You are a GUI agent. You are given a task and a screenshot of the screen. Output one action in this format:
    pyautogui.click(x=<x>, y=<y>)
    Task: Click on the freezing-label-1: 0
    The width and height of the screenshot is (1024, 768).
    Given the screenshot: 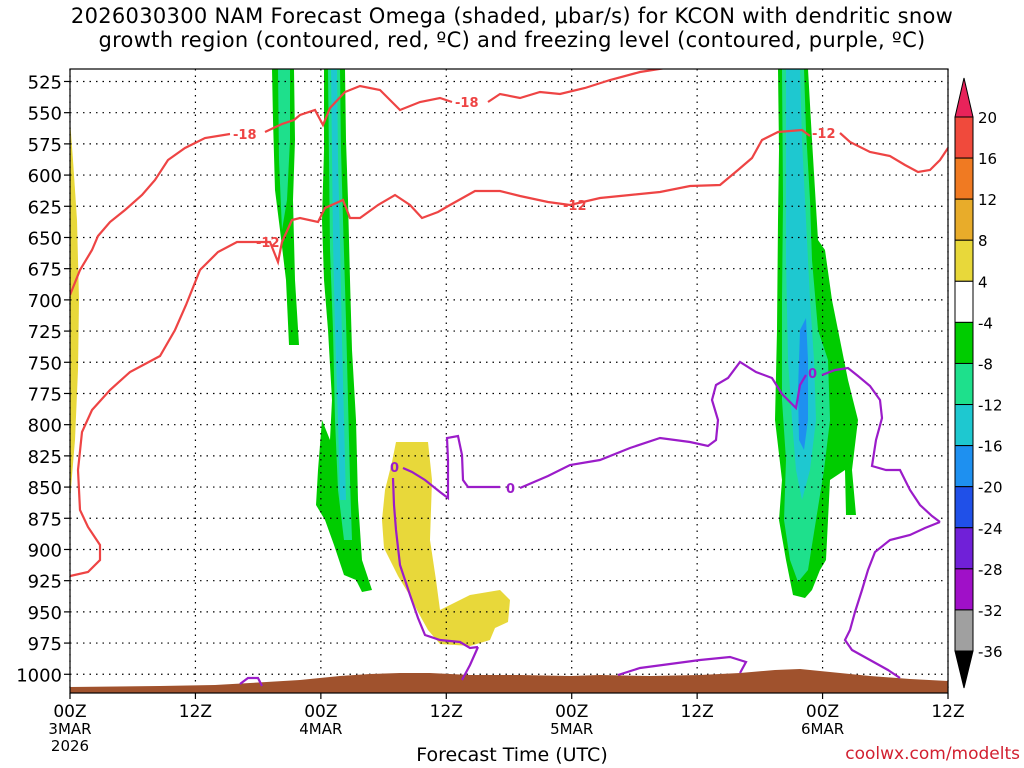 What is the action you would take?
    pyautogui.click(x=394, y=468)
    